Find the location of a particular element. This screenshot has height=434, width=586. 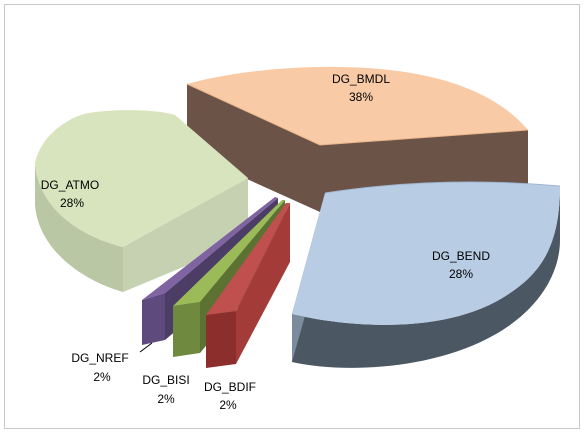

label-dg-atmo-percent: 28% is located at coordinates (72, 203).